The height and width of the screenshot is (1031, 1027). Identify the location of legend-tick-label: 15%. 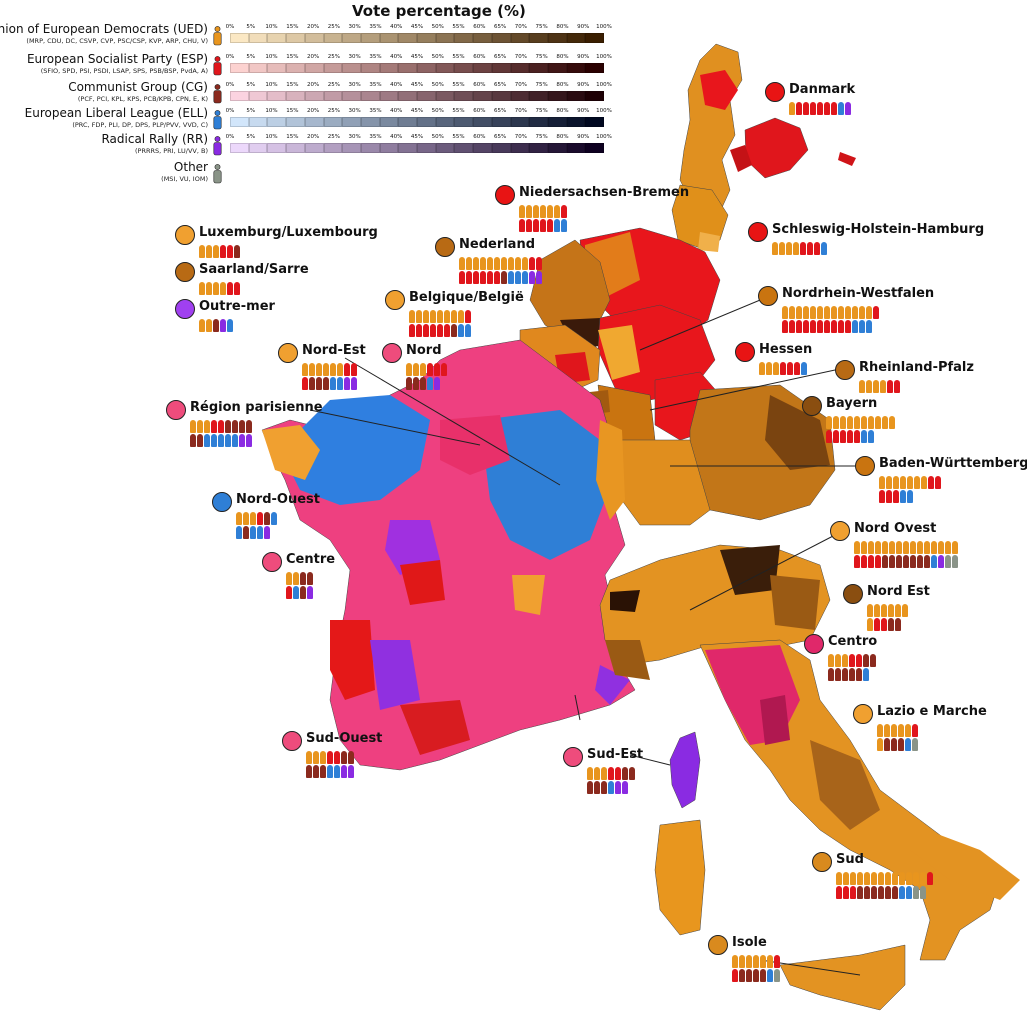
(292, 85).